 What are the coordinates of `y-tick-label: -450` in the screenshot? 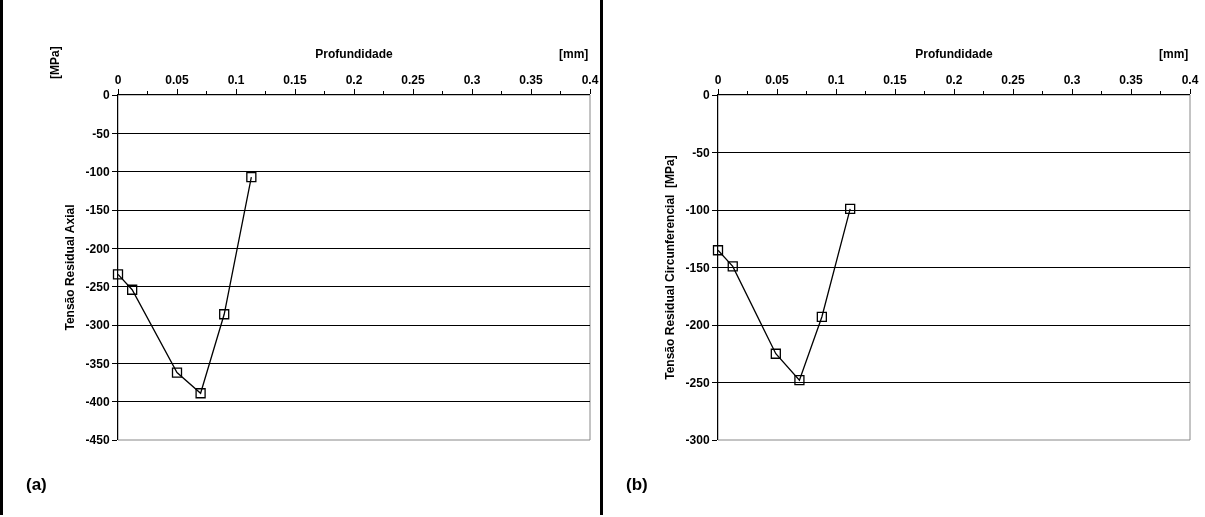 It's located at (97, 440).